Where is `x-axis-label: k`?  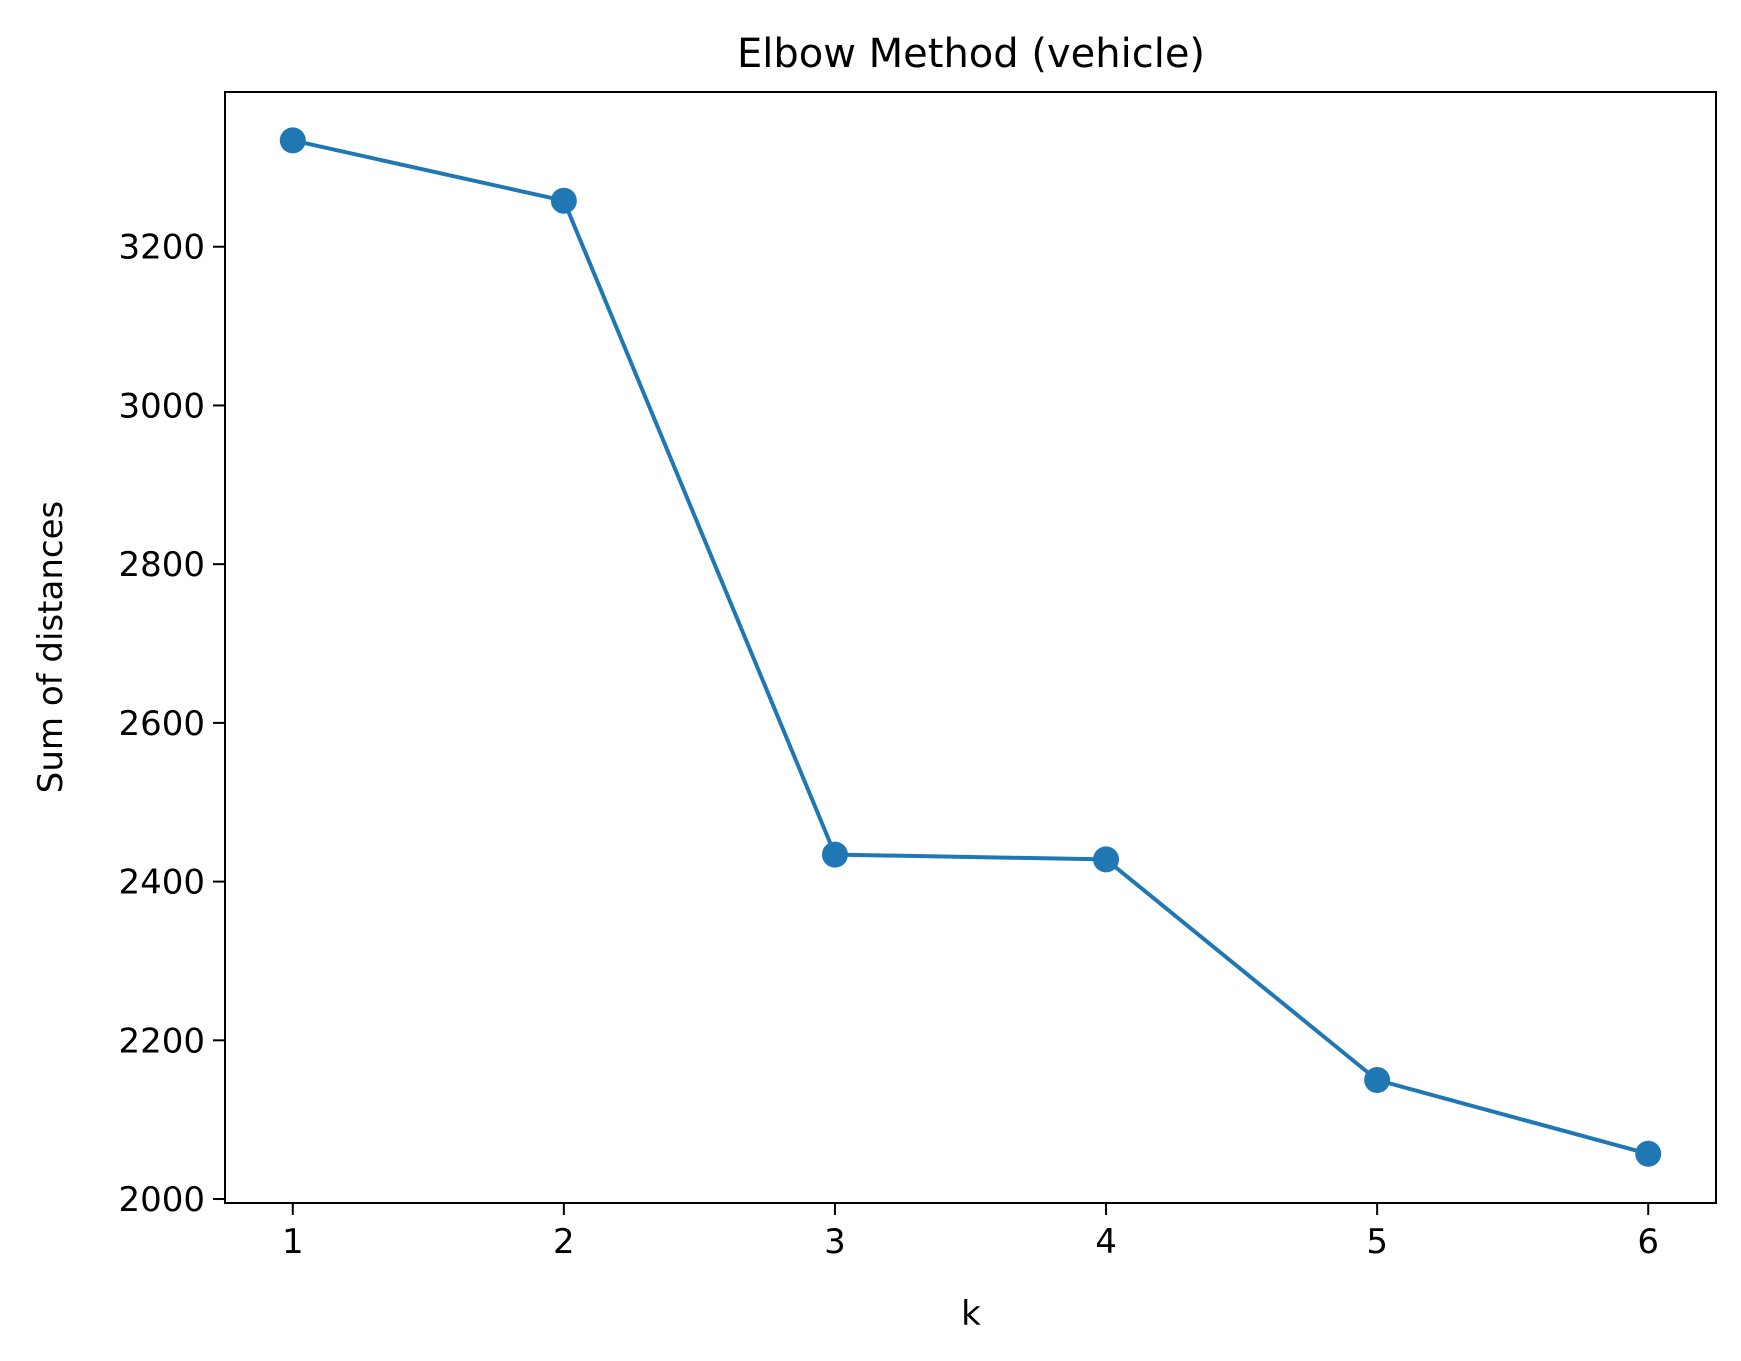 x-axis-label: k is located at coordinates (971, 1314).